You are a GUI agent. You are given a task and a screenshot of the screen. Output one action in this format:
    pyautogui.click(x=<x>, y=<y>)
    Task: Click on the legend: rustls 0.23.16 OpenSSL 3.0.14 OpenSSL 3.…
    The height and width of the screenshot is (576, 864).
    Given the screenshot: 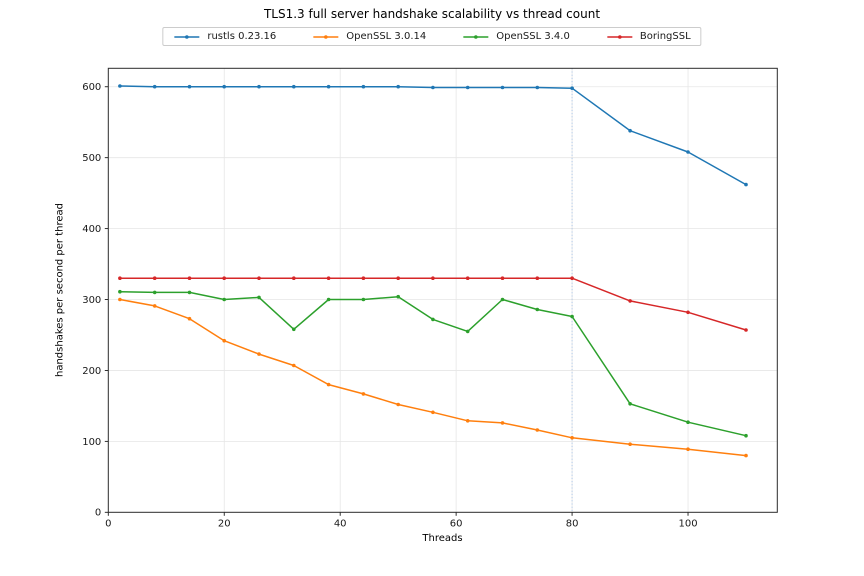 What is the action you would take?
    pyautogui.click(x=432, y=36)
    